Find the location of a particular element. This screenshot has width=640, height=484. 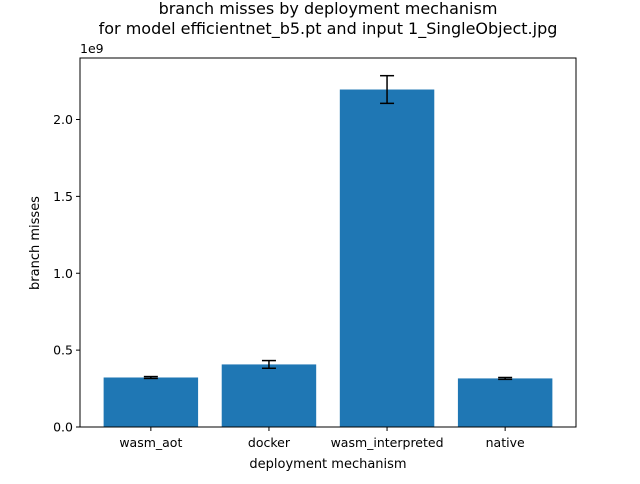

x-tick-label: native is located at coordinates (505, 442).